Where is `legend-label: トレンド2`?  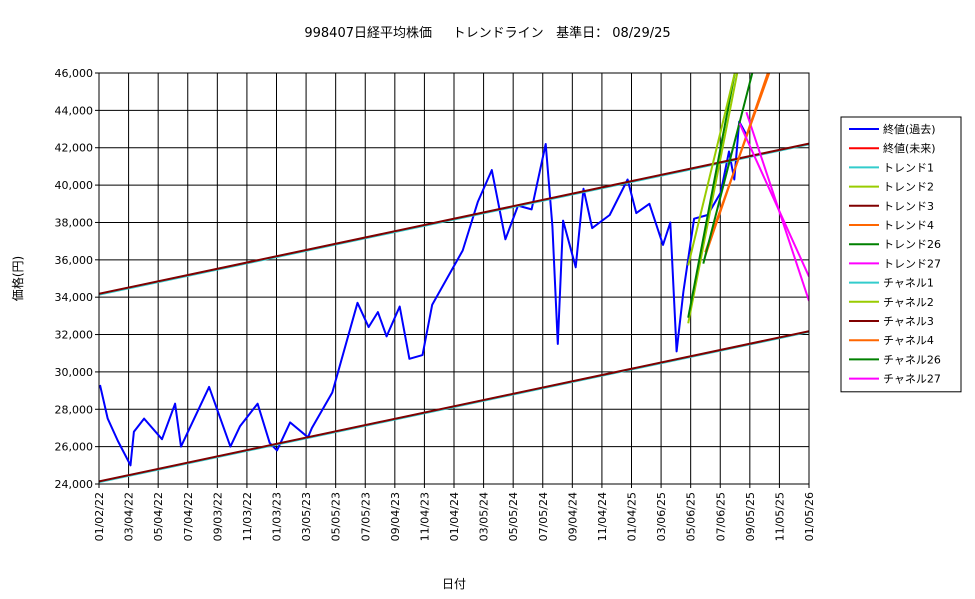 legend-label: トレンド2 is located at coordinates (908, 187).